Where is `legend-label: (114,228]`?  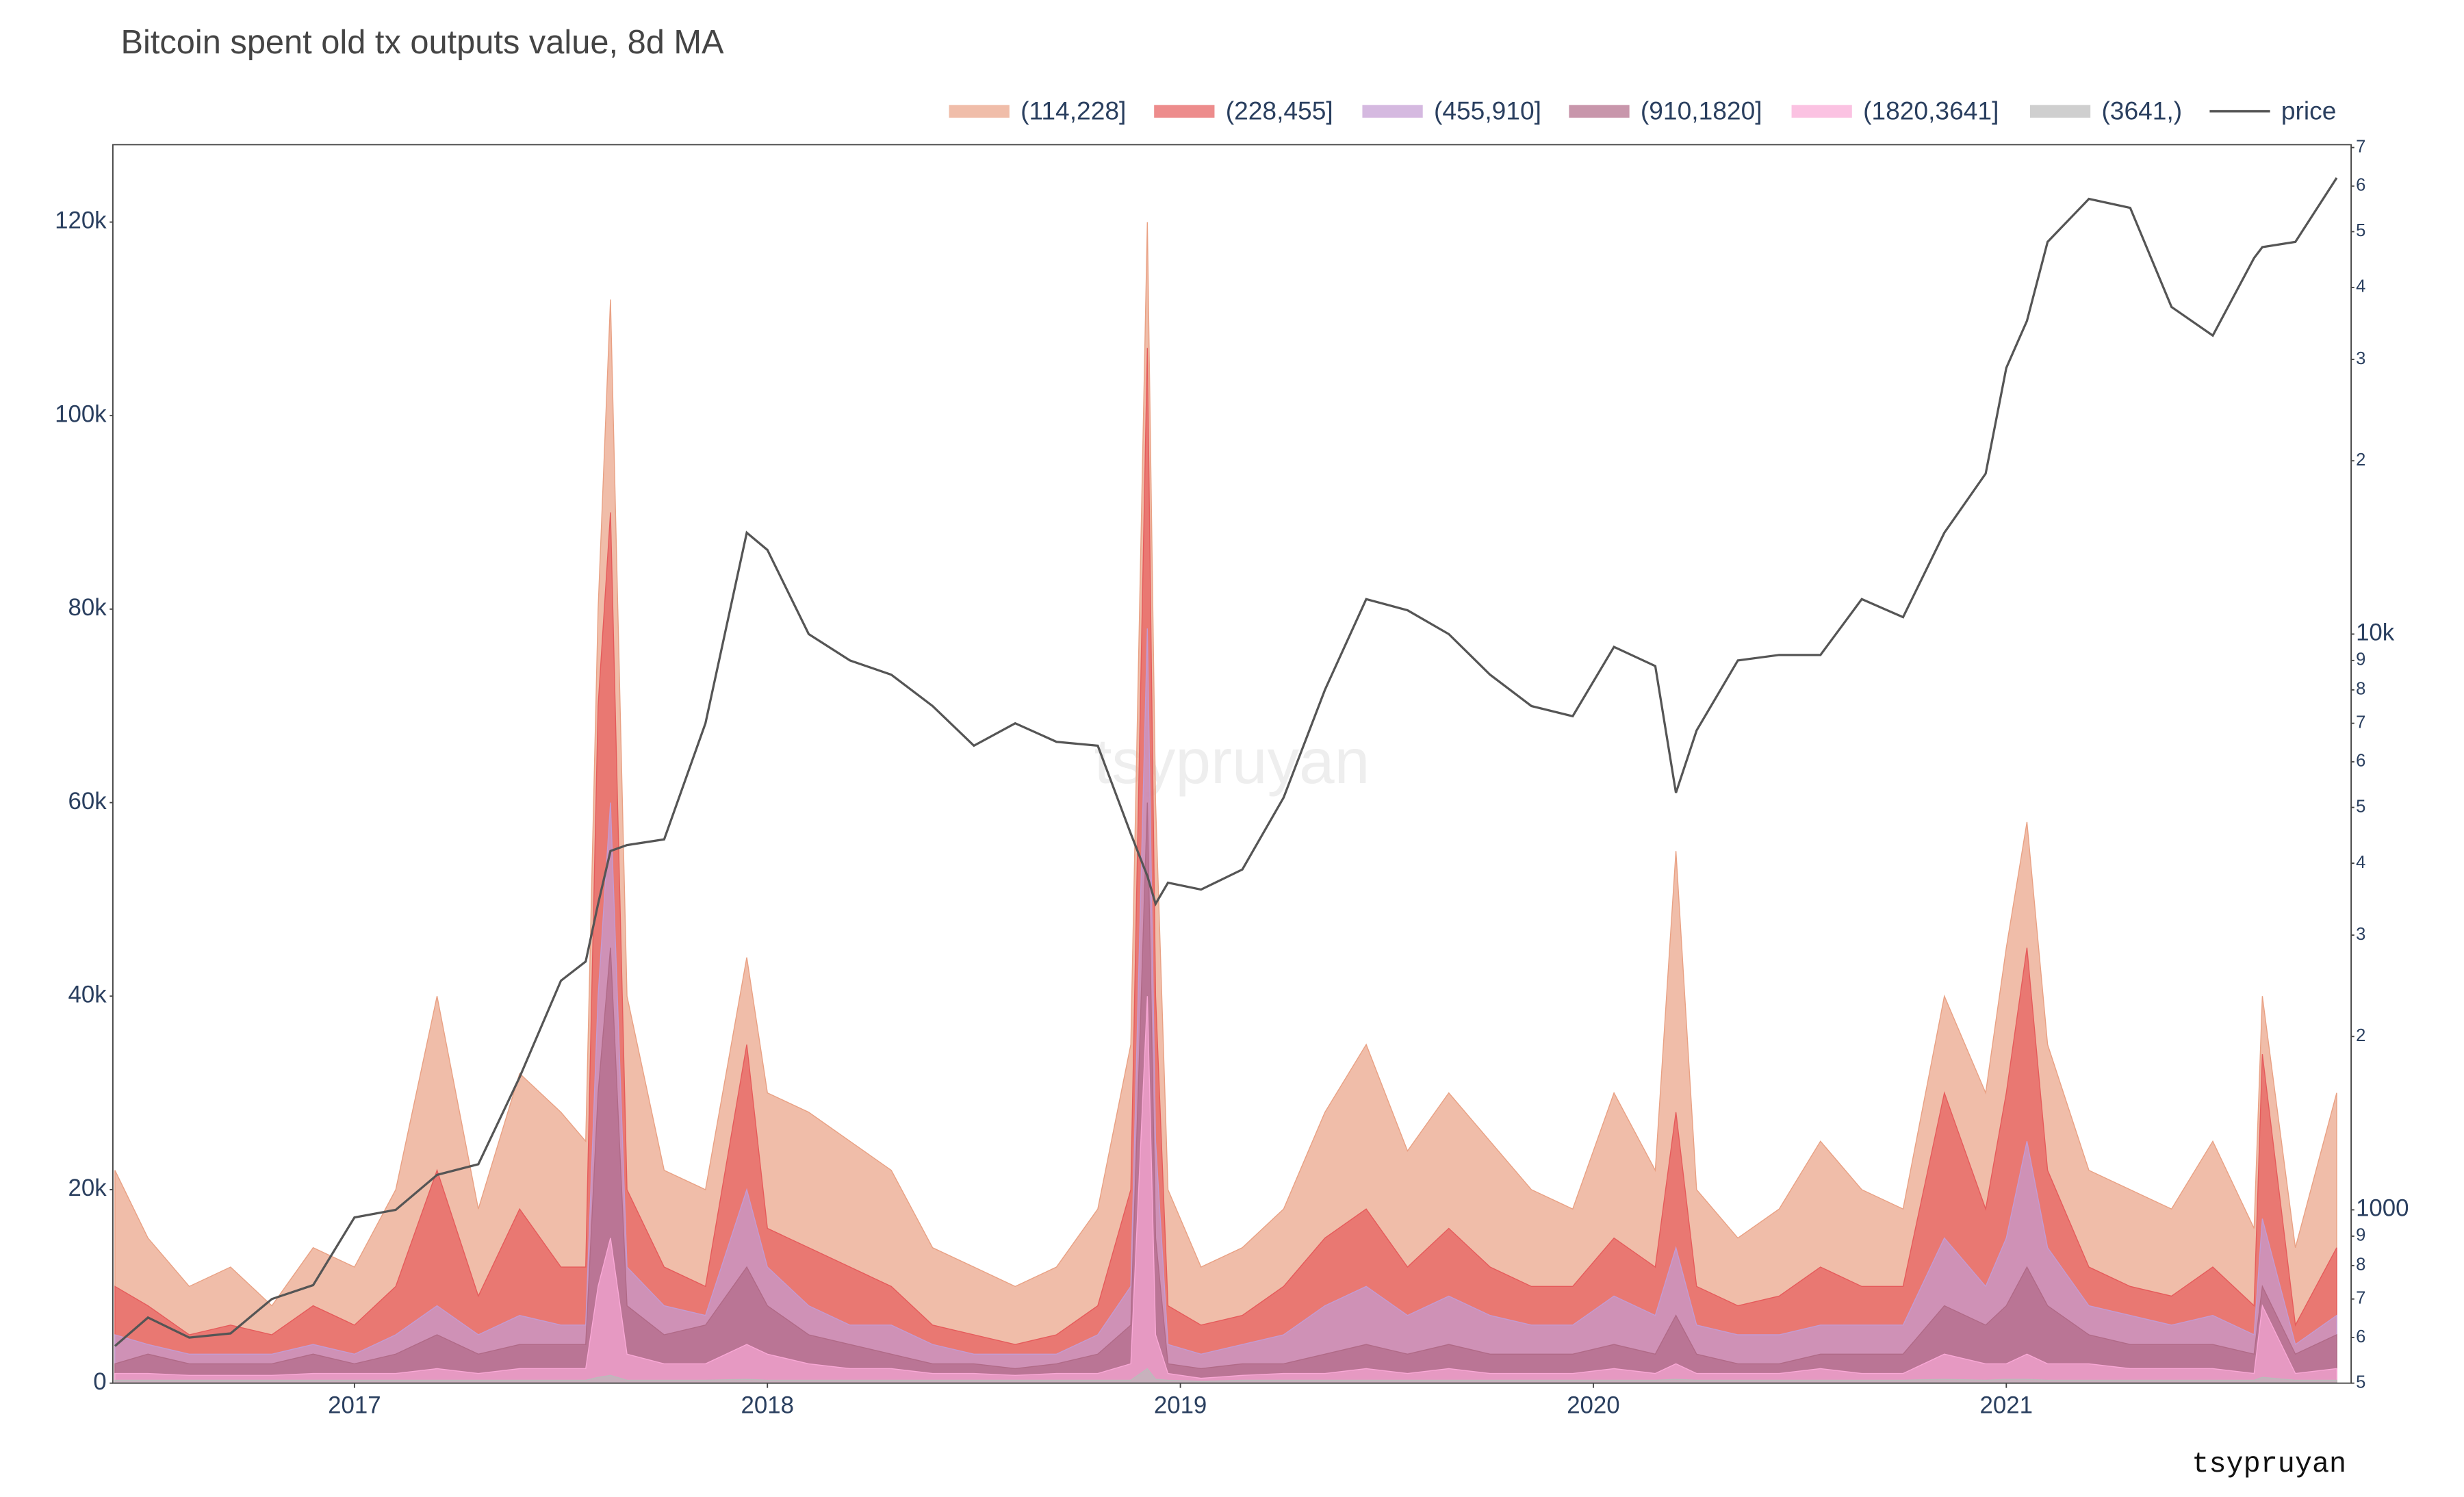
legend-label: (114,228] is located at coordinates (1073, 111).